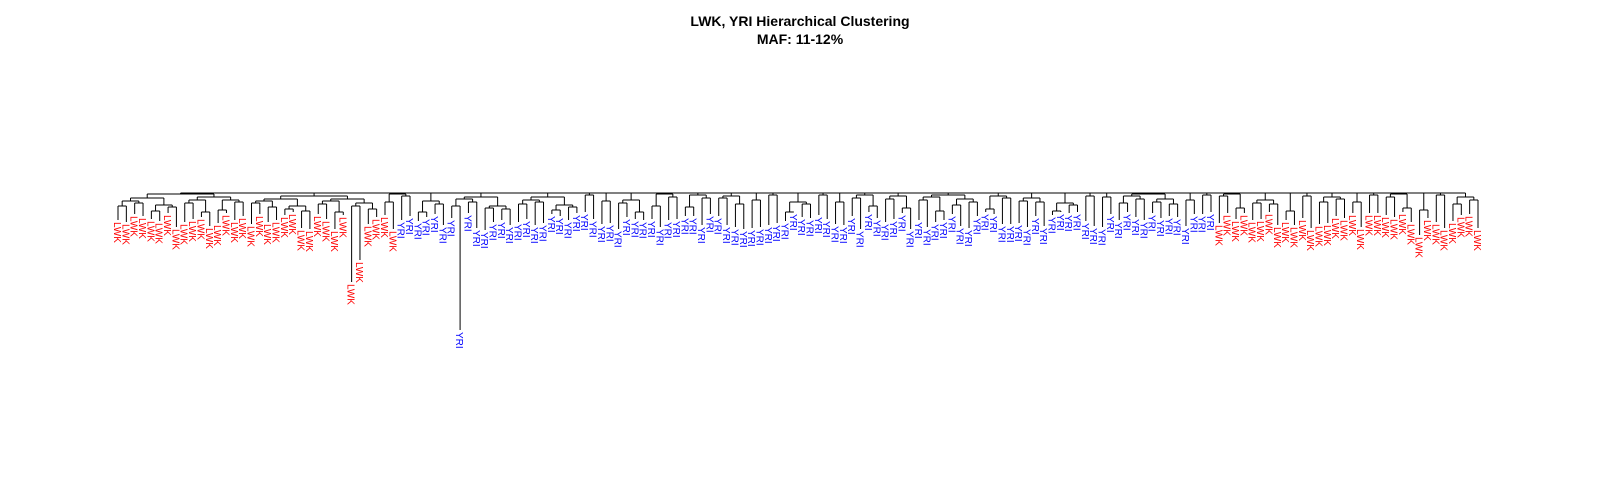  I want to click on chart-title: LWK, YRI Hierarchical Clustering, so click(800, 21).